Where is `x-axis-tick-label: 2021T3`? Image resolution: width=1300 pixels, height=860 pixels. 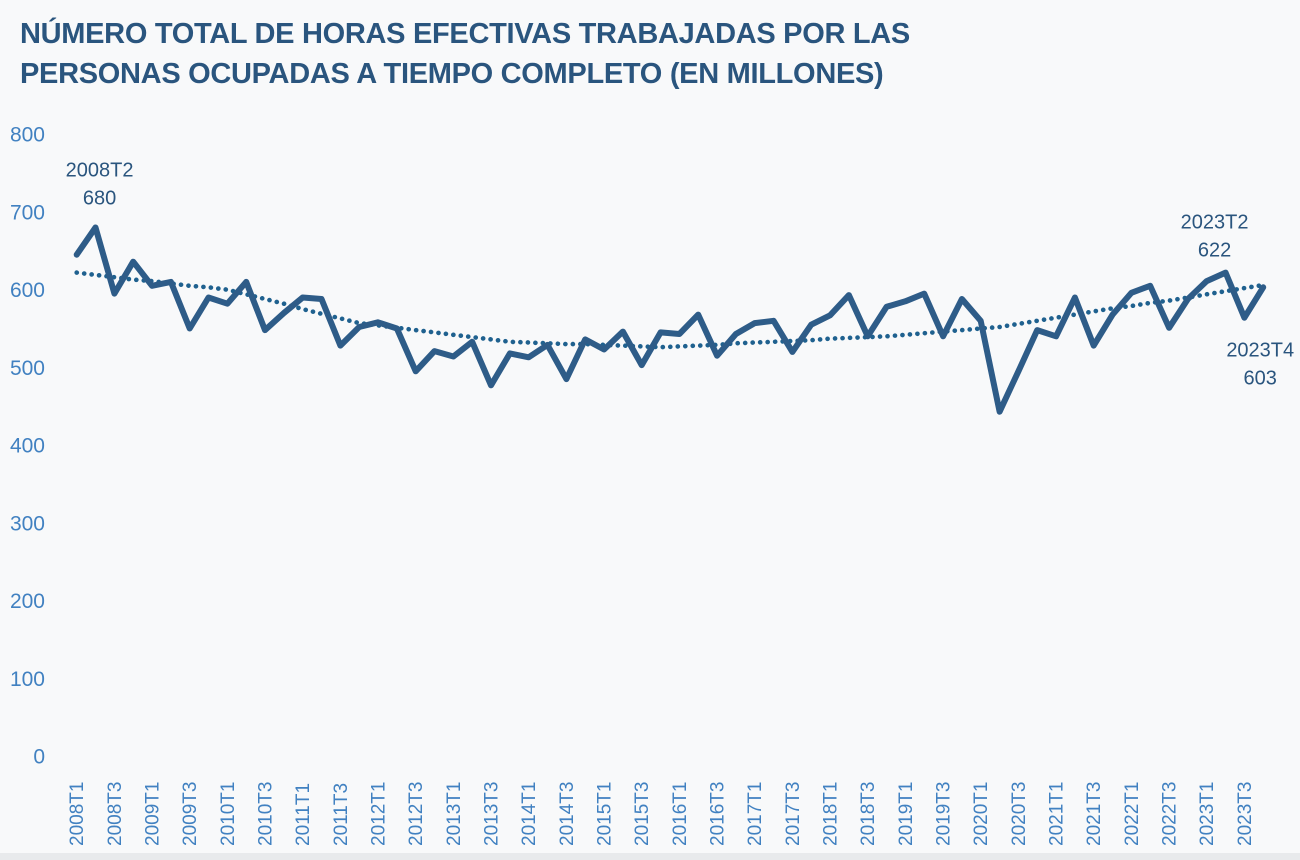
x-axis-tick-label: 2021T3 is located at coordinates (1094, 814).